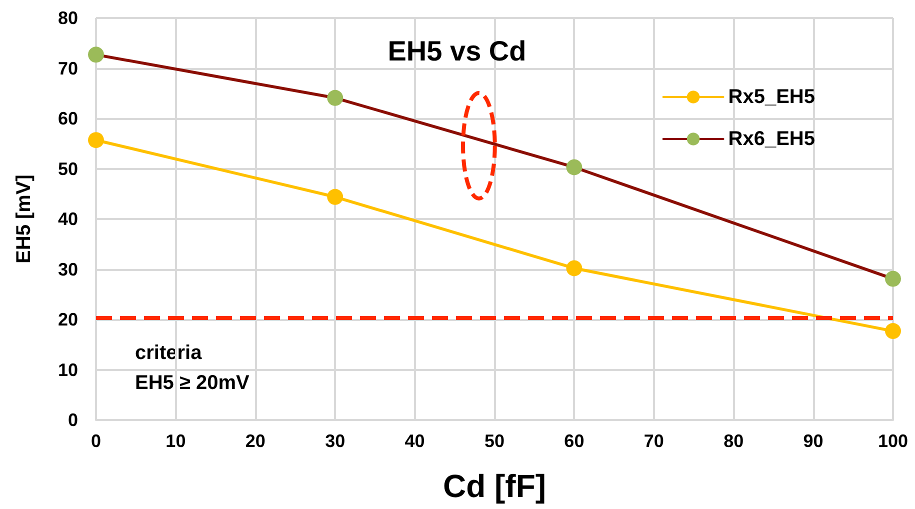 The width and height of the screenshot is (915, 509). I want to click on y-tick-label: 80, so click(68, 18).